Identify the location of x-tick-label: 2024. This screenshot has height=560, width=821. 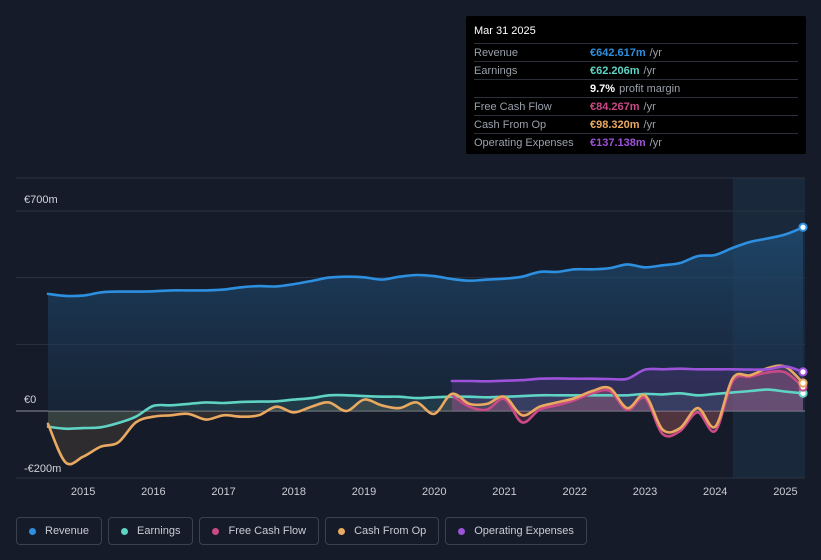
(715, 492).